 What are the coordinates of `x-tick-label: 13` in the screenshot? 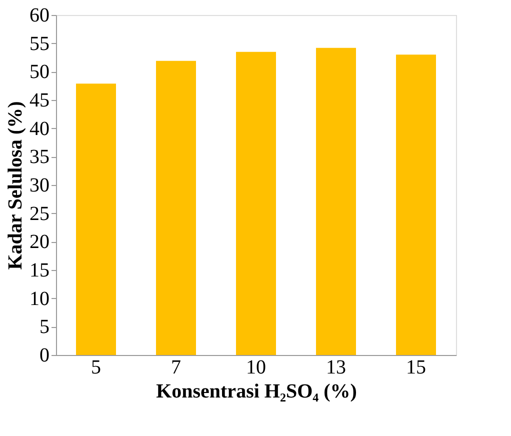 It's located at (336, 367).